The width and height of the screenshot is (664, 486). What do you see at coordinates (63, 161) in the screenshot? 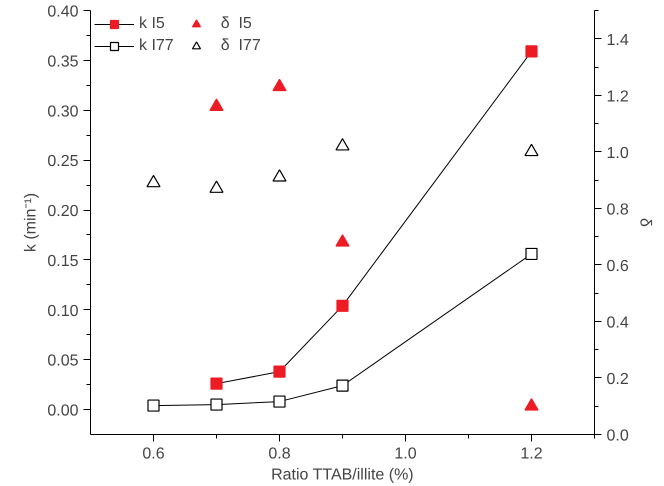
I see `y-tick-label: 0.25` at bounding box center [63, 161].